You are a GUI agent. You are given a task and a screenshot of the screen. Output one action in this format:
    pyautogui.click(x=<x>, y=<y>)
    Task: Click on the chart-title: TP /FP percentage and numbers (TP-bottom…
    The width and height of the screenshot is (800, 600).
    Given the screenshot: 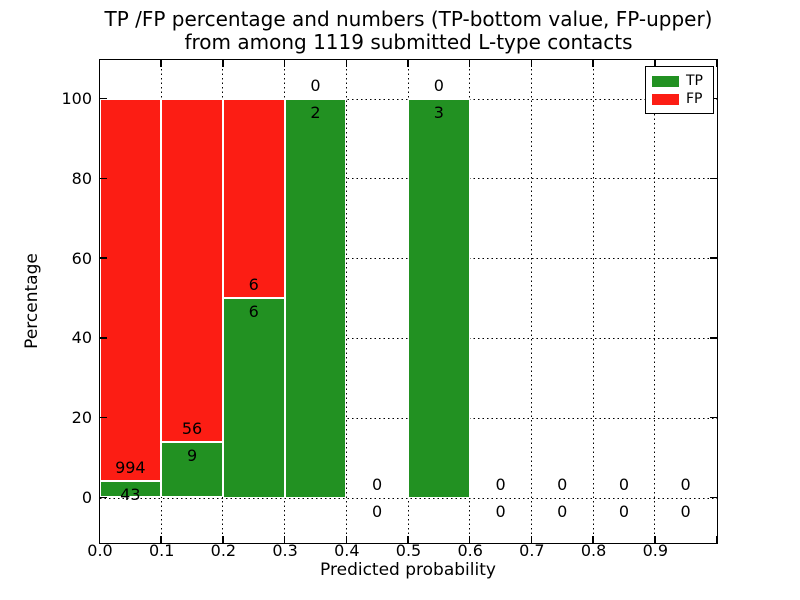 What is the action you would take?
    pyautogui.click(x=408, y=31)
    